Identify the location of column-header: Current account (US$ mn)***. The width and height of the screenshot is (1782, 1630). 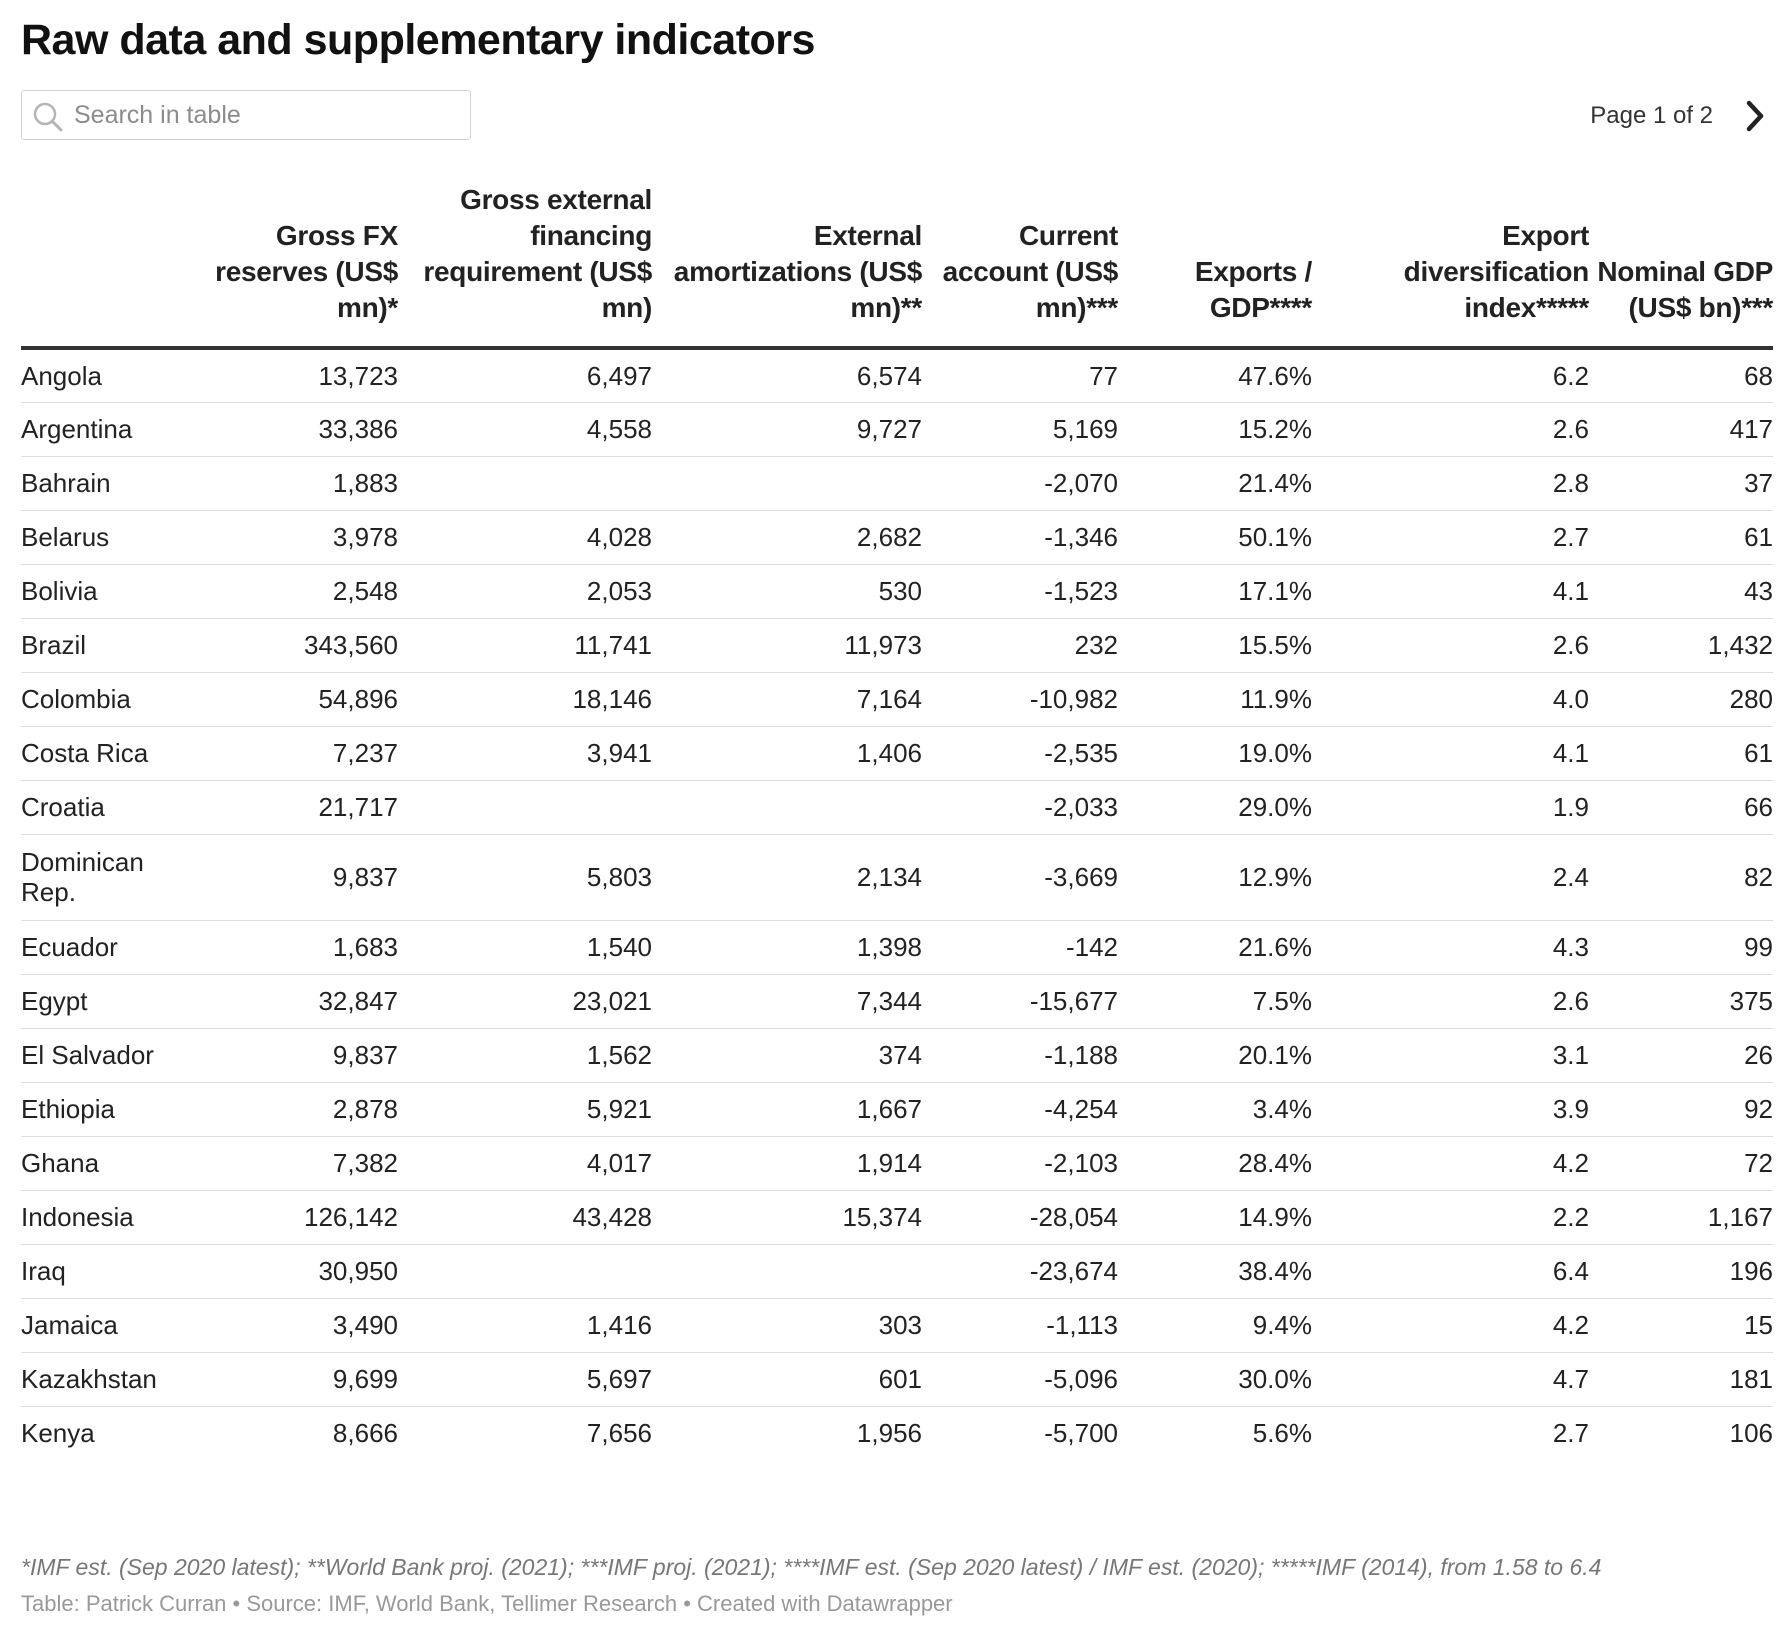
(1020, 266).